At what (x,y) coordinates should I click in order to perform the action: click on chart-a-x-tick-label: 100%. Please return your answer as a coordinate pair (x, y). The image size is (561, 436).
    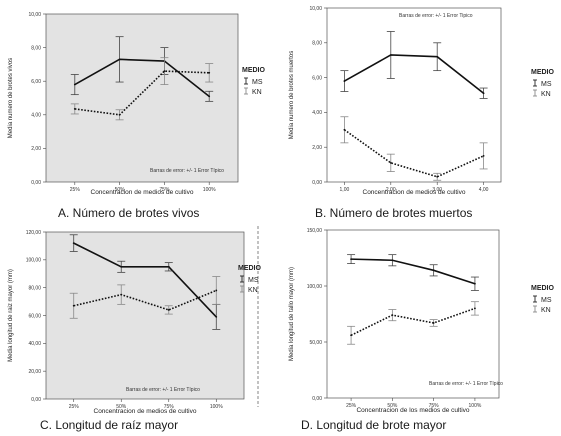
    Looking at the image, I should click on (209, 190).